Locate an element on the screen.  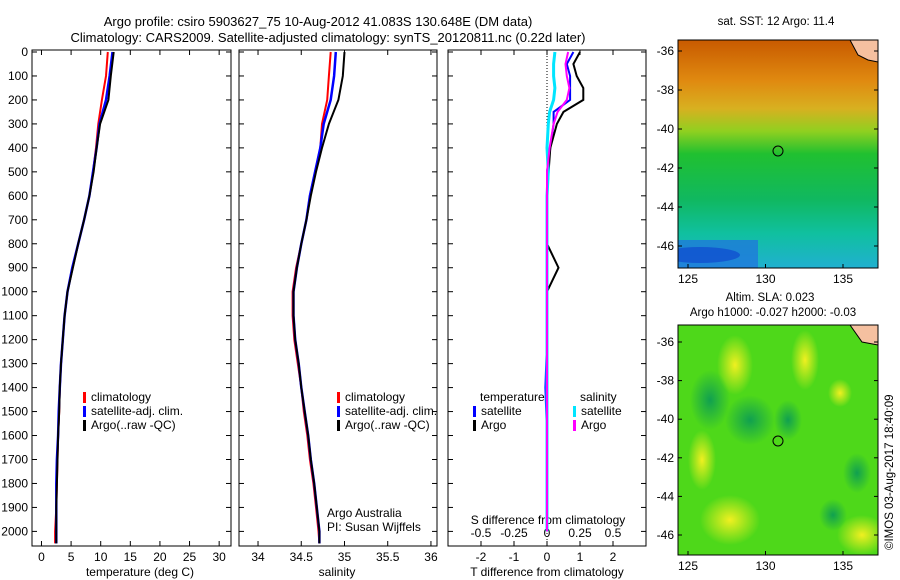
x-tick-label: 34.5 is located at coordinates (302, 557).